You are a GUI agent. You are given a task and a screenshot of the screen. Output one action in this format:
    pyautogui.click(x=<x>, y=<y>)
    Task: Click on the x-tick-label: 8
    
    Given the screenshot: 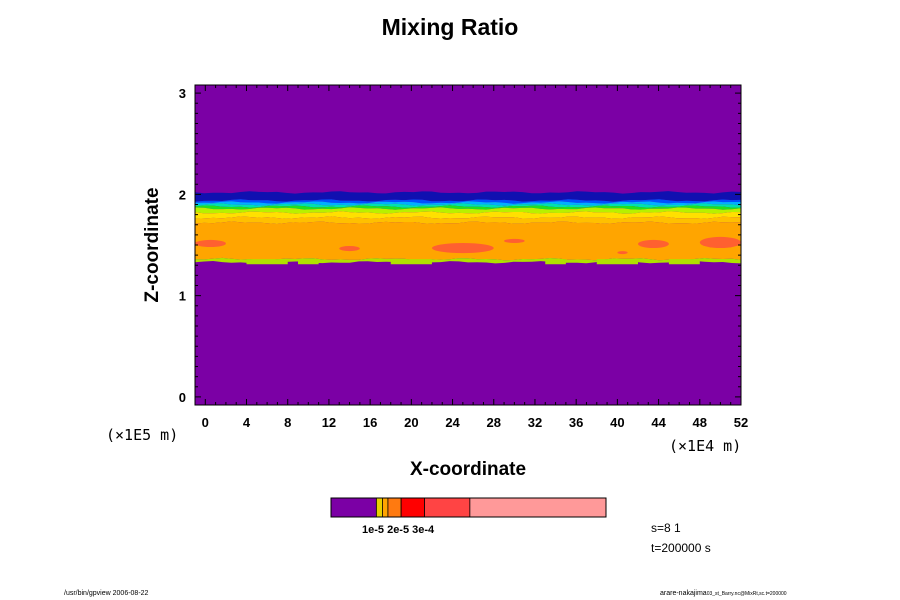 What is the action you would take?
    pyautogui.click(x=287, y=422)
    